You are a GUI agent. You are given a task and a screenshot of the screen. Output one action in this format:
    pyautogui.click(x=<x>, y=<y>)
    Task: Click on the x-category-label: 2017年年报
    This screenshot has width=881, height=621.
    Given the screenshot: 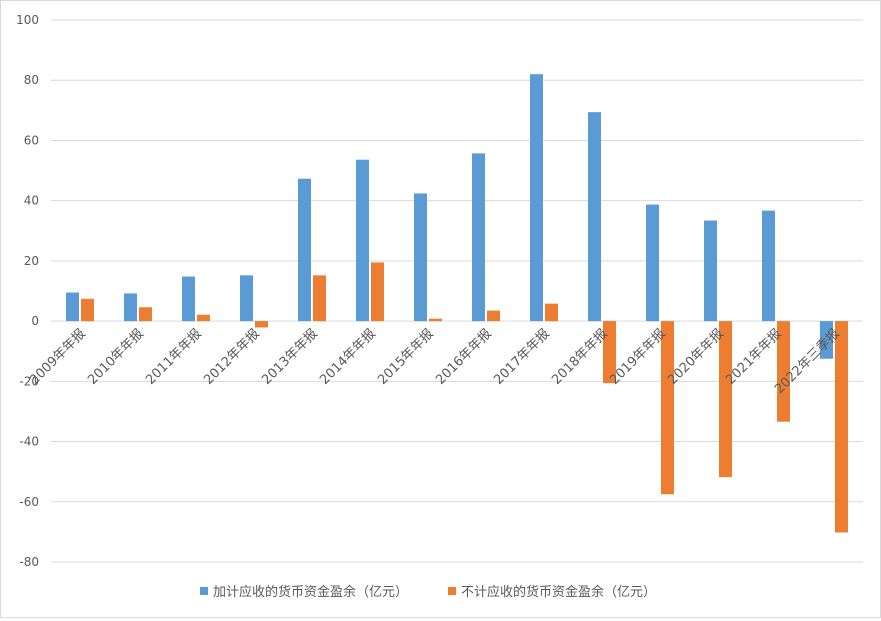 What is the action you would take?
    pyautogui.click(x=522, y=357)
    